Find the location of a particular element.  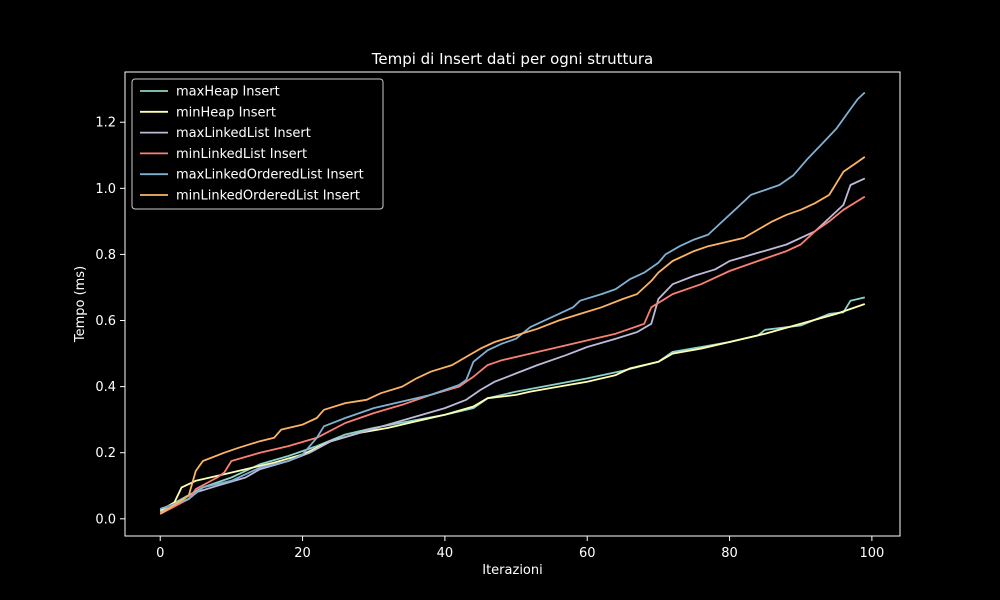

x-tick-label: 20 is located at coordinates (302, 553).